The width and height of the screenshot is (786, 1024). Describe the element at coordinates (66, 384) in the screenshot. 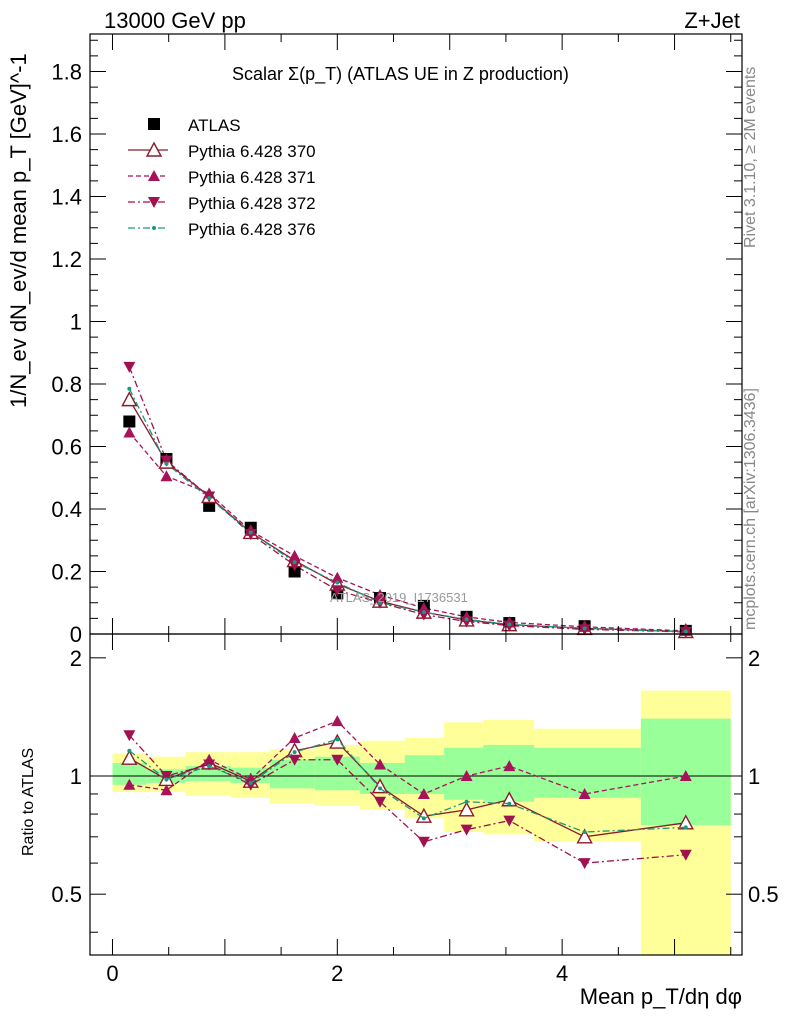

I see `main-y-tick-label: 0.8` at that location.